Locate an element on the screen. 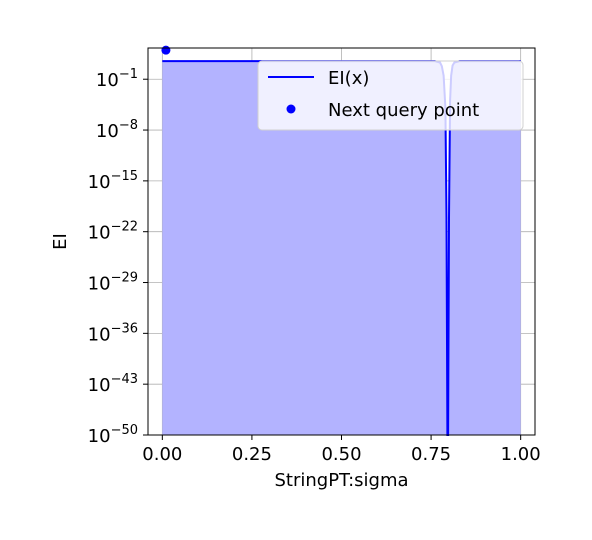 The height and width of the screenshot is (540, 592). x-axis-ticks: 0.00 0.25 0.50 0.75 1.00 is located at coordinates (341, 450).